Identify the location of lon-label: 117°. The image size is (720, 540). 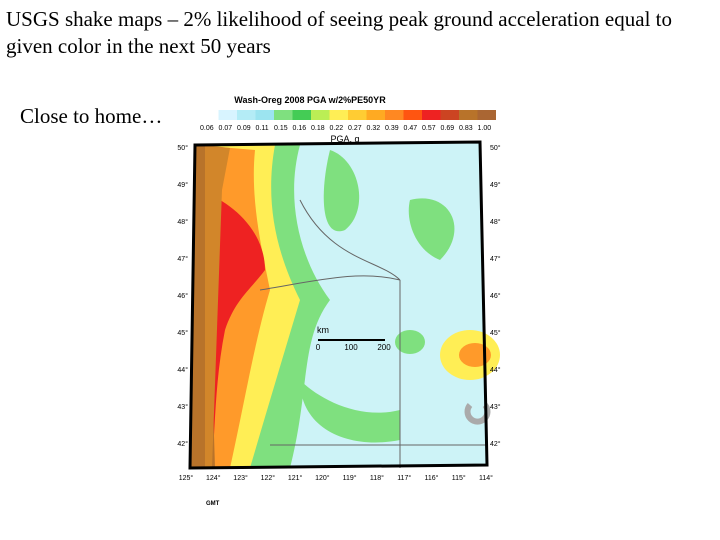
(404, 478).